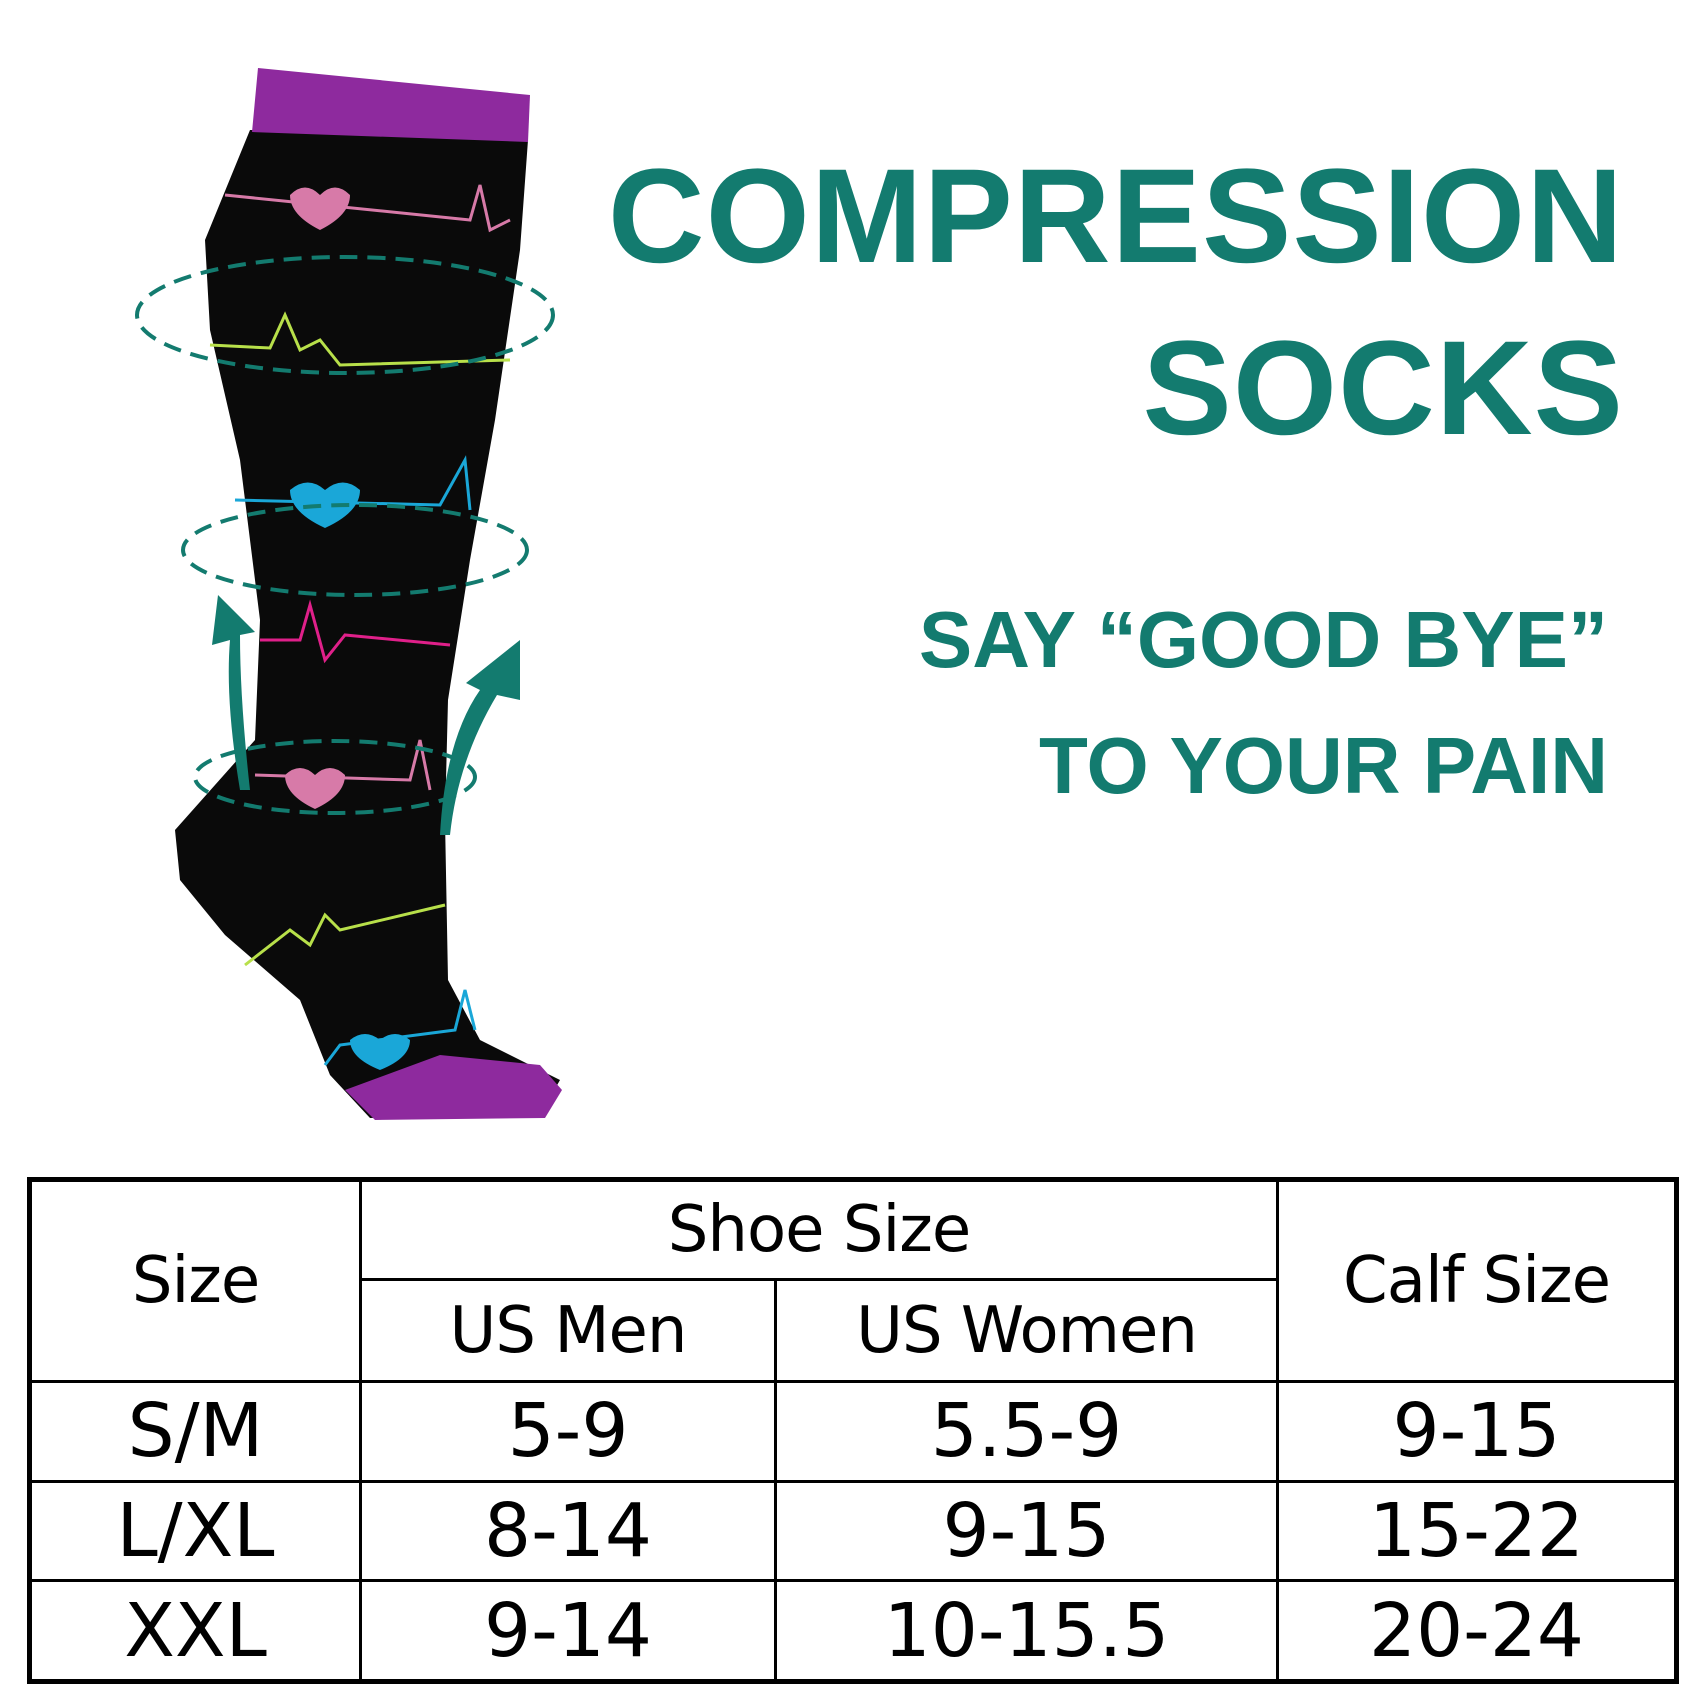  What do you see at coordinates (366, 715) in the screenshot?
I see `up-arrow-icon` at bounding box center [366, 715].